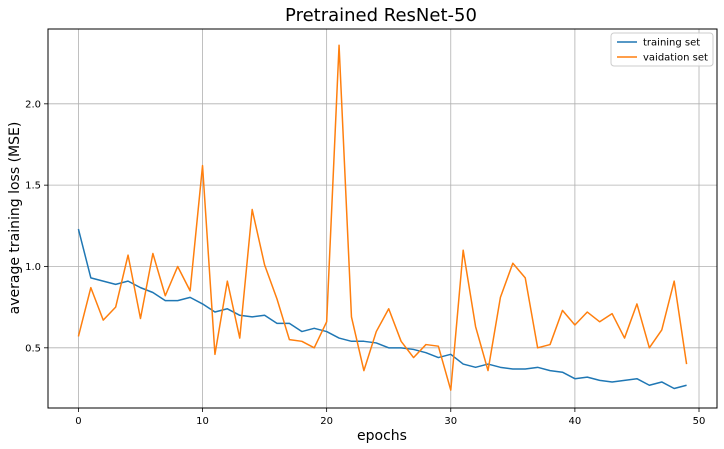 This screenshot has height=449, width=724. Describe the element at coordinates (390, 417) in the screenshot. I see `x-axis-ticks: 0 10 20 30 40 50` at that location.